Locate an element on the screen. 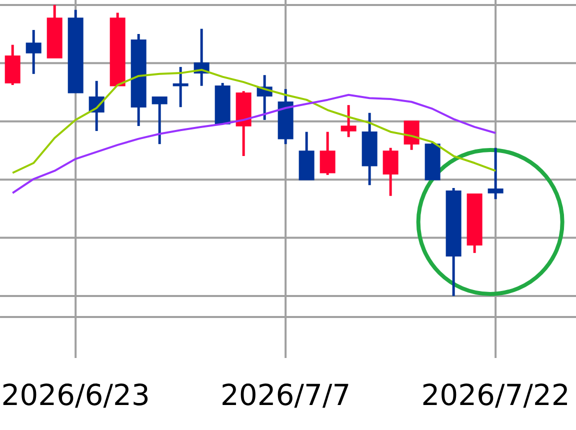  x-tick-label: 2026/6/23 is located at coordinates (75, 396).